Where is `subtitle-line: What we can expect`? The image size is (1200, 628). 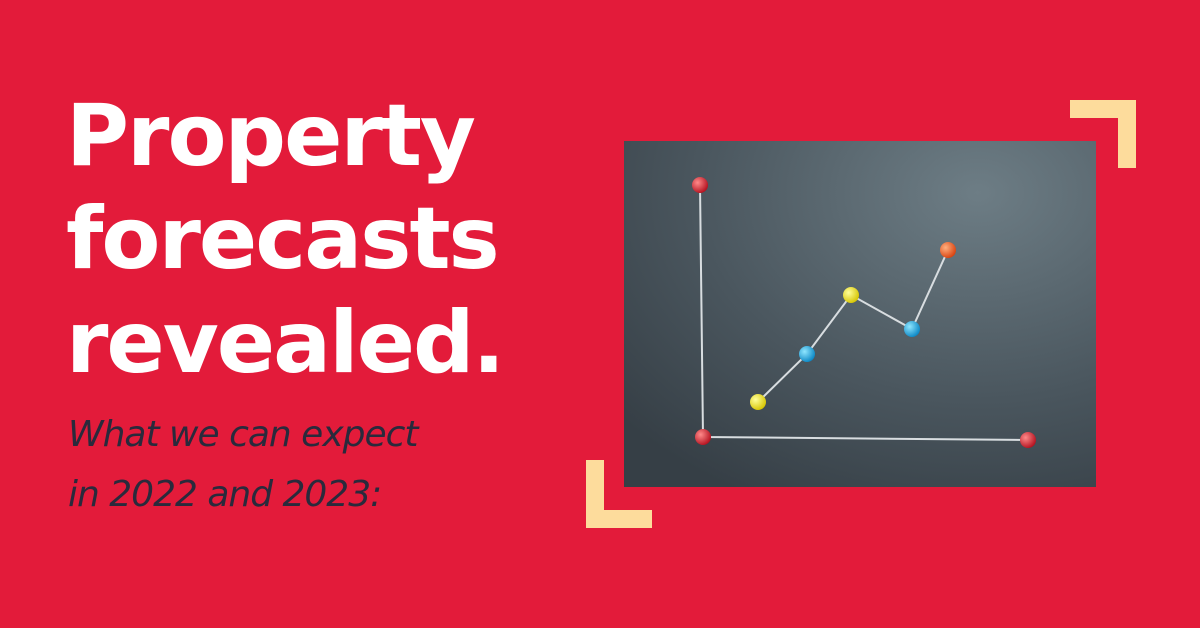 subtitle-line: What we can expect is located at coordinates (244, 434).